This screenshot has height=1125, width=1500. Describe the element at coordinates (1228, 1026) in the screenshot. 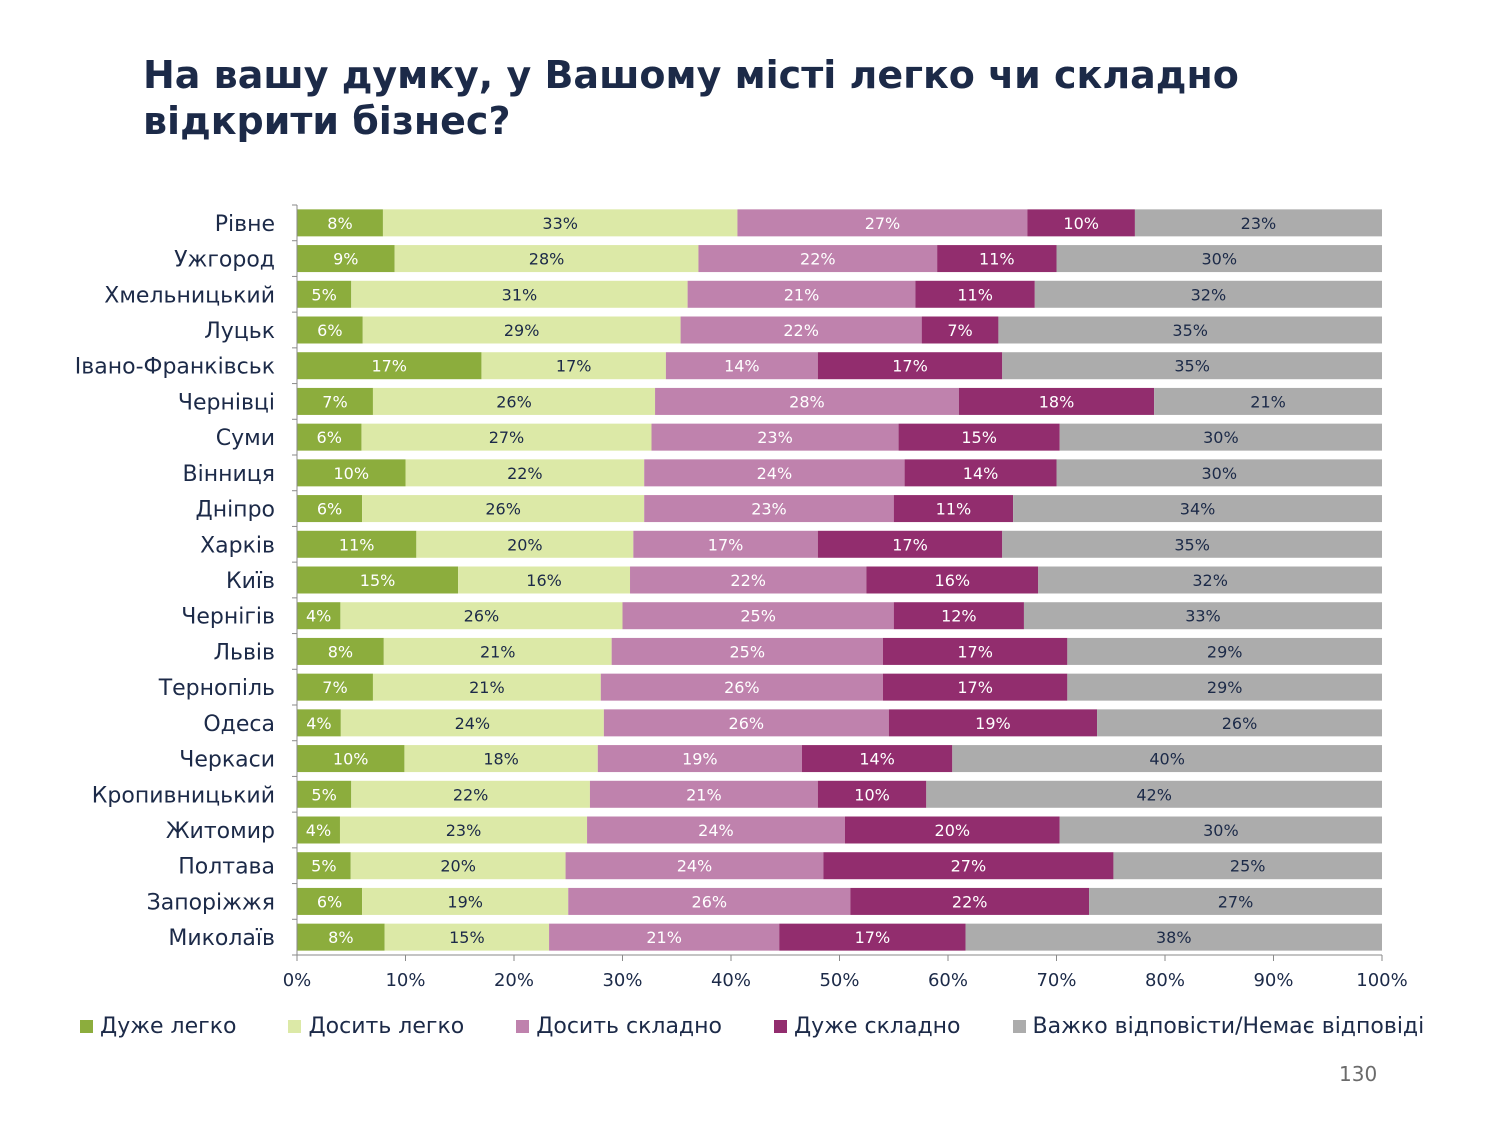

I see `legend-label: Важко відповісти/Немає відповіді` at that location.